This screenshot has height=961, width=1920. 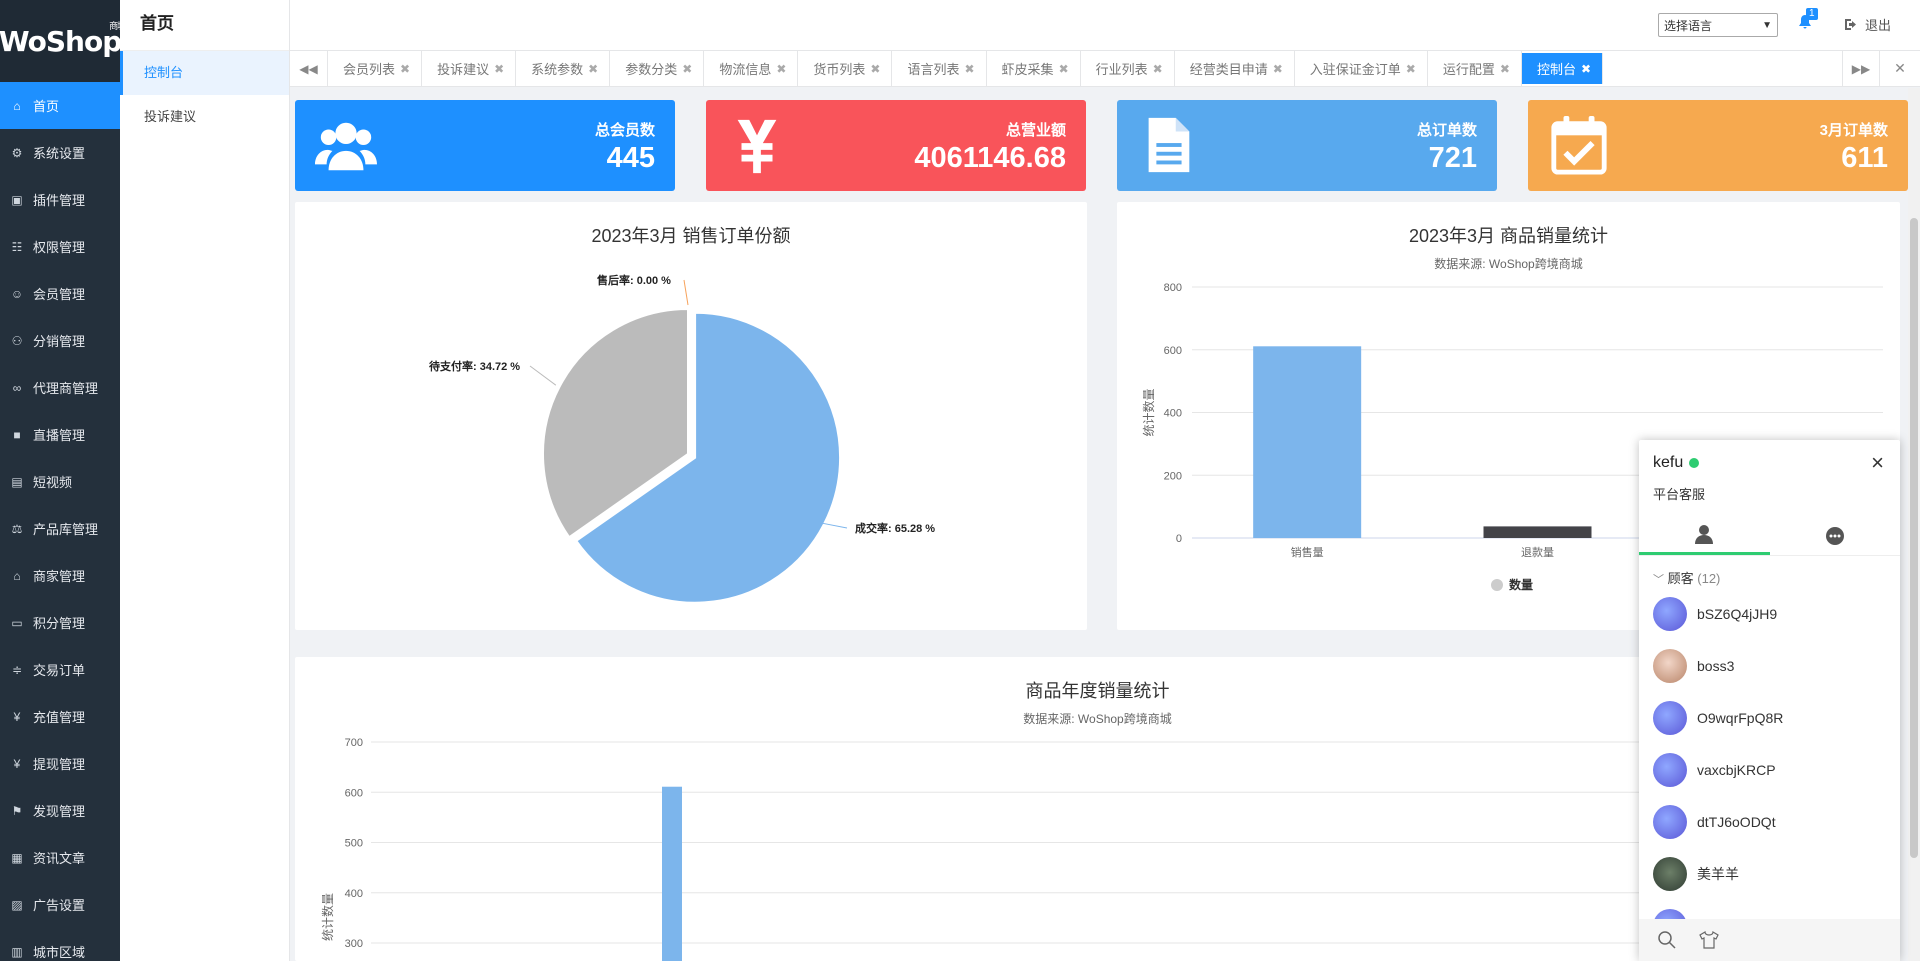 I want to click on search-icon, so click(x=1667, y=940).